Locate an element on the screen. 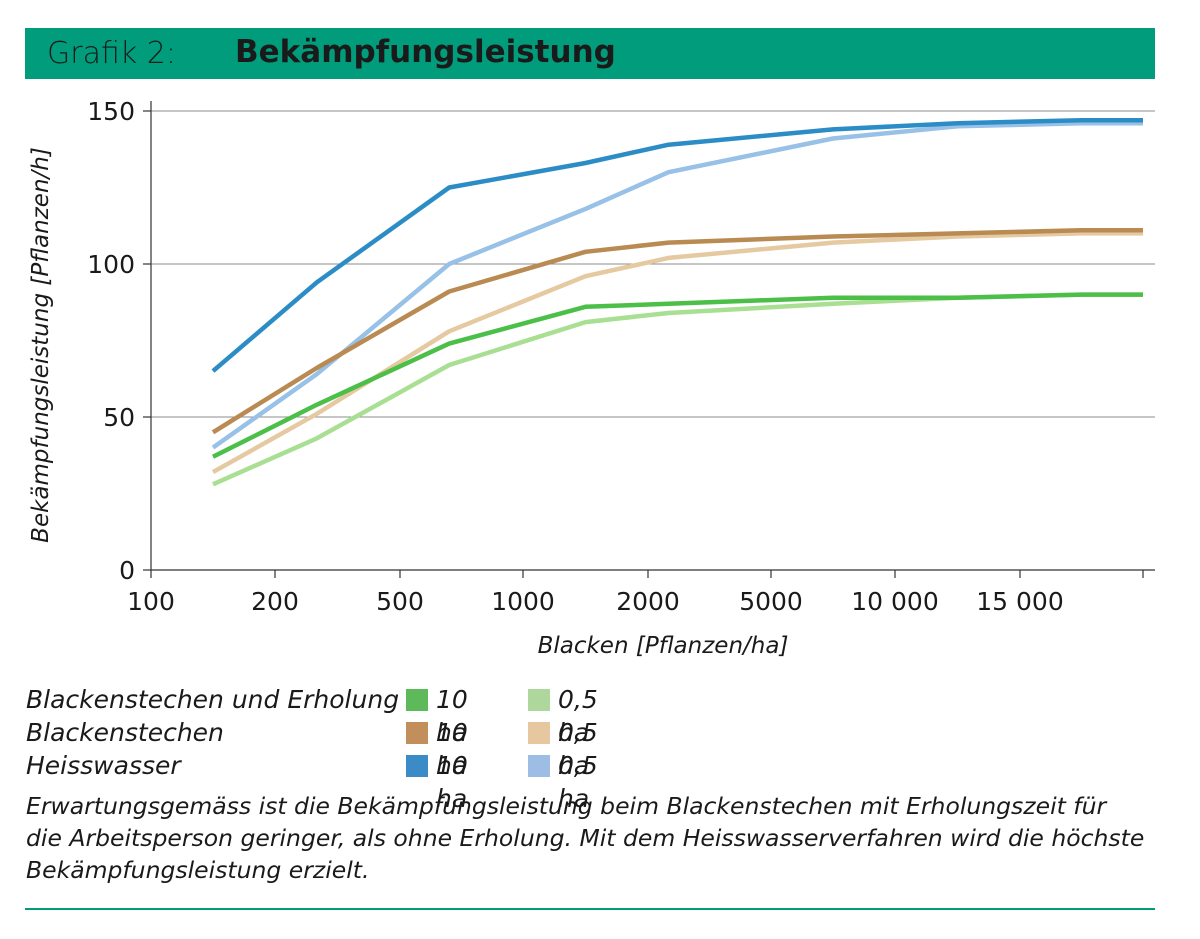 This screenshot has height=939, width=1200. series-line is located at coordinates (677, 375).